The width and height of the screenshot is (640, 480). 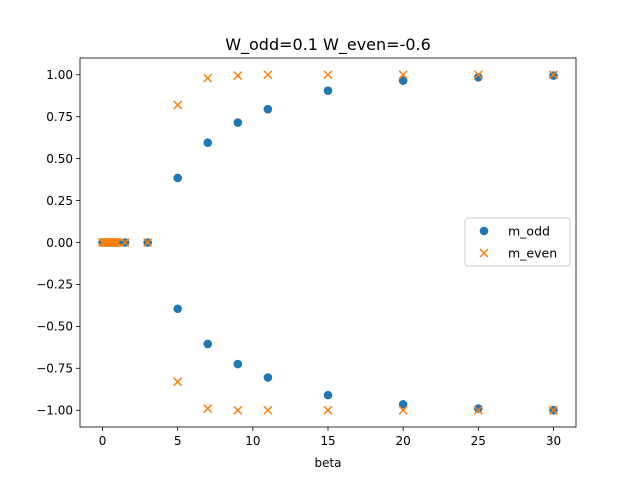 I want to click on y-tick-label: −0.75, so click(x=54, y=369).